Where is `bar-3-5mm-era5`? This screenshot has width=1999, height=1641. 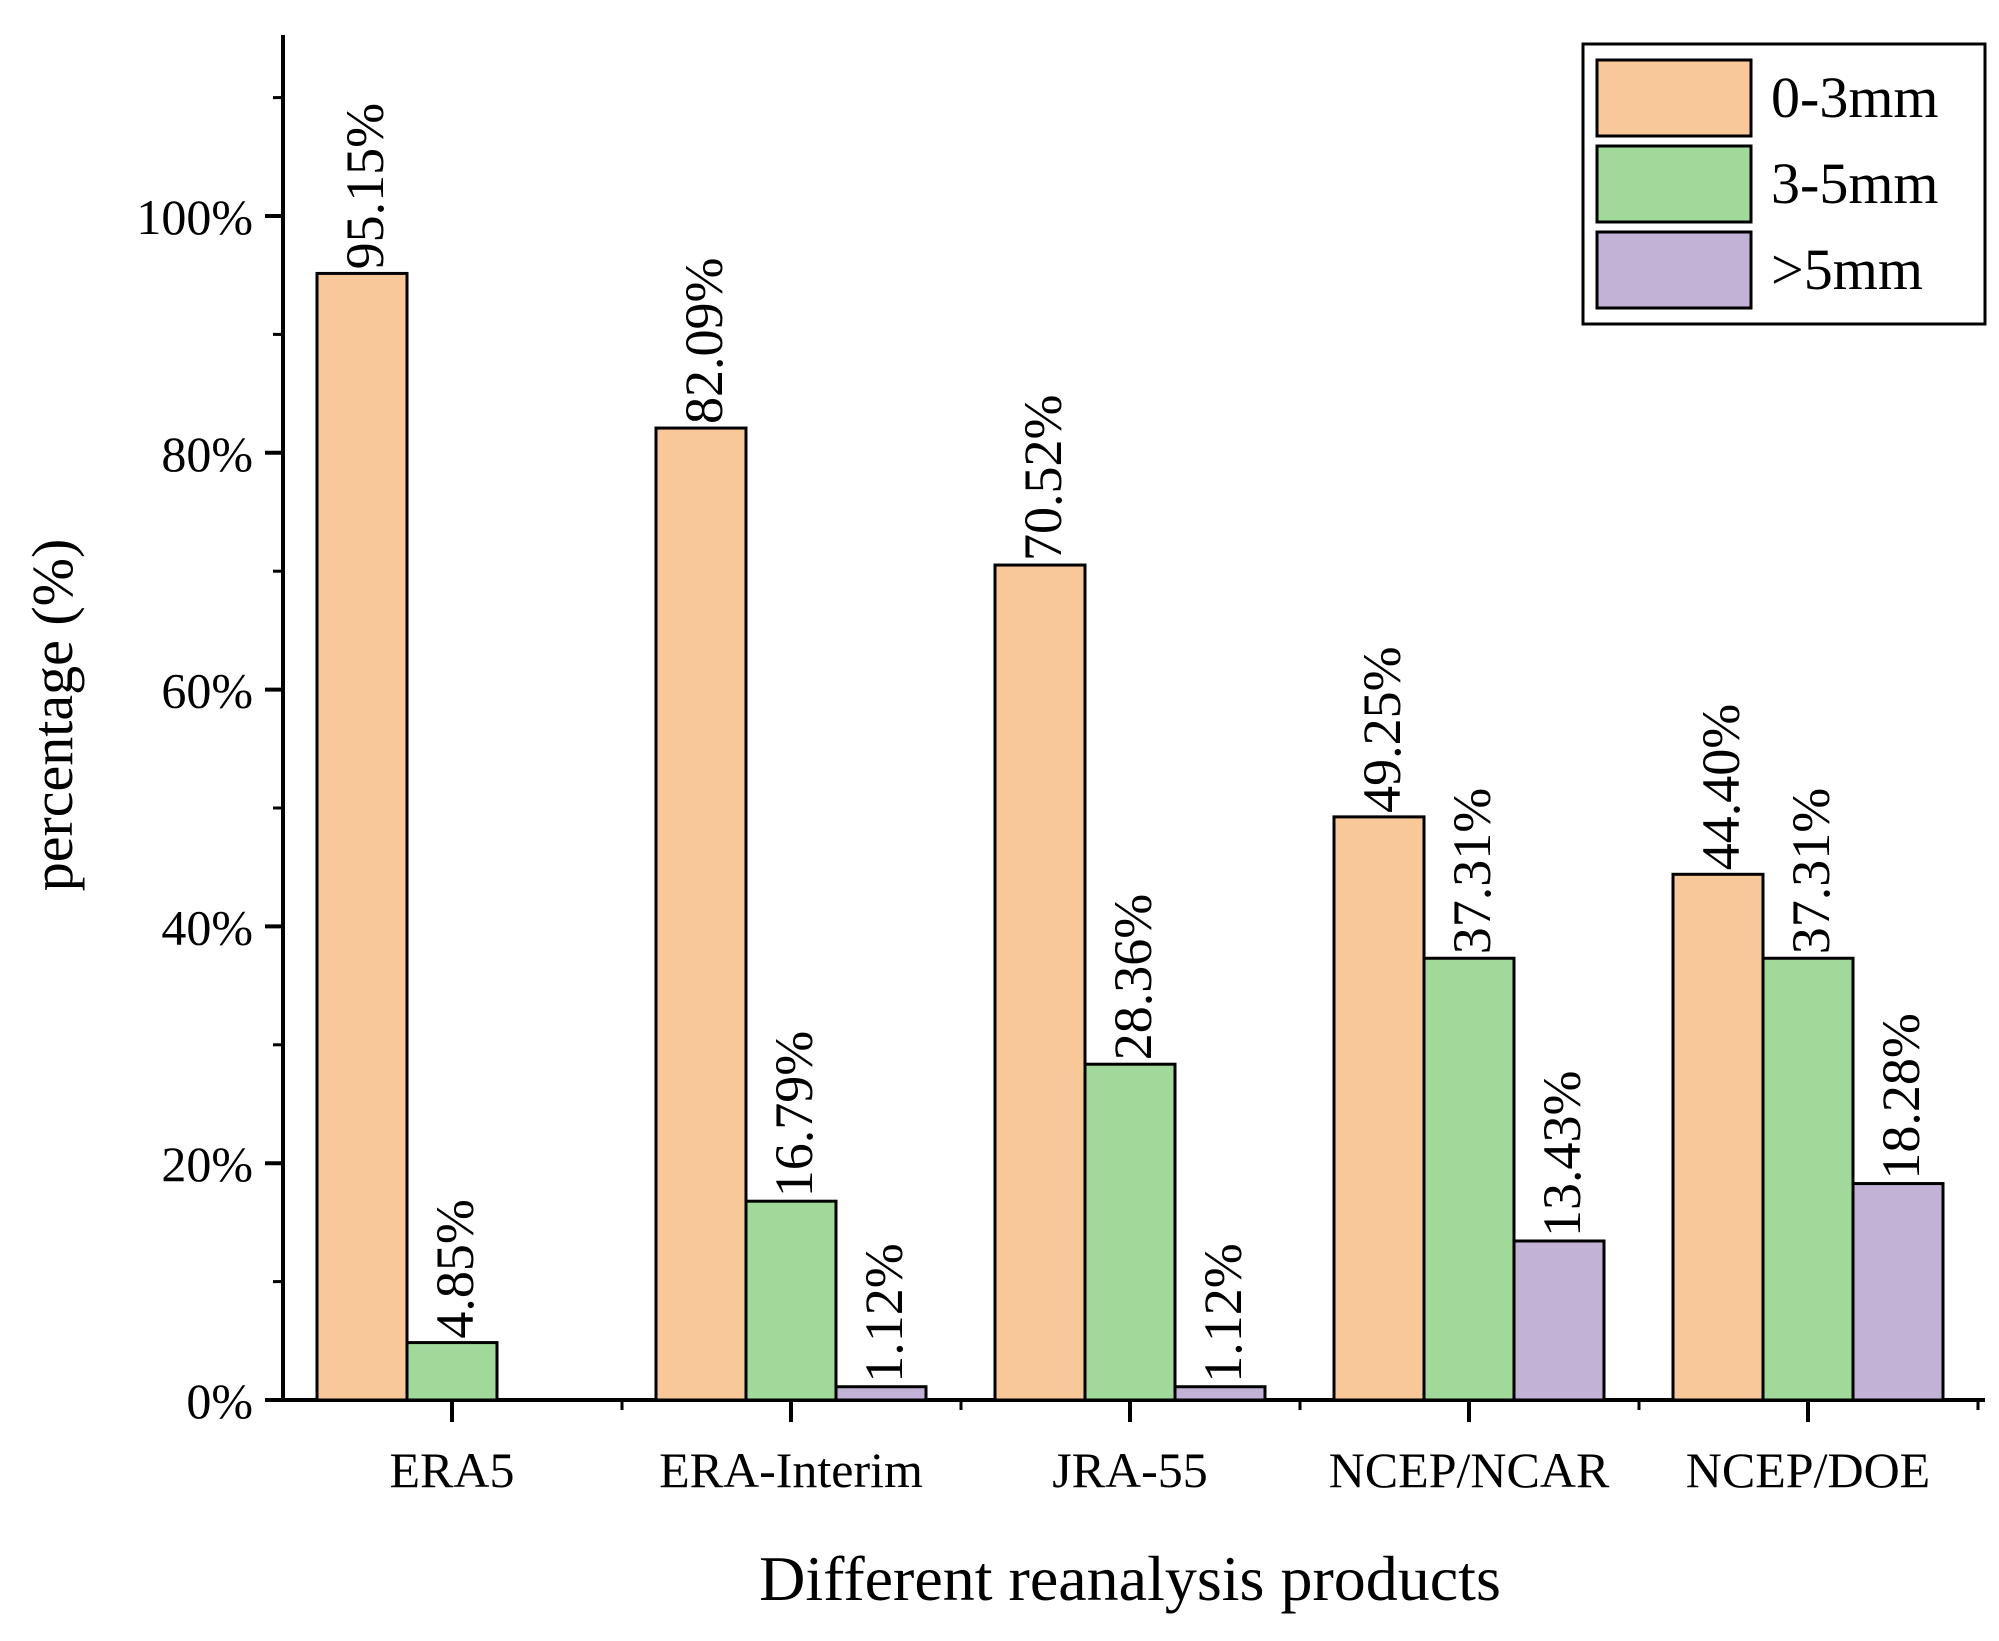
bar-3-5mm-era5 is located at coordinates (452, 1371).